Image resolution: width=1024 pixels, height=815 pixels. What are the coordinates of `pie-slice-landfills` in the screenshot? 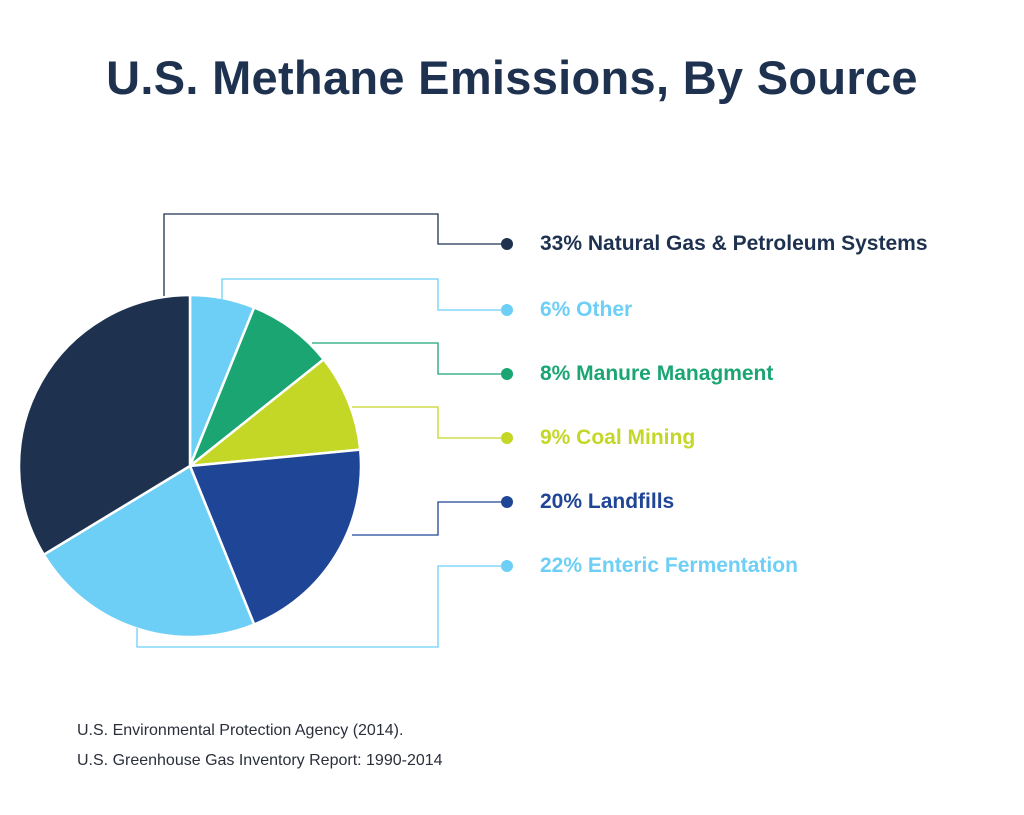 It's located at (275, 537).